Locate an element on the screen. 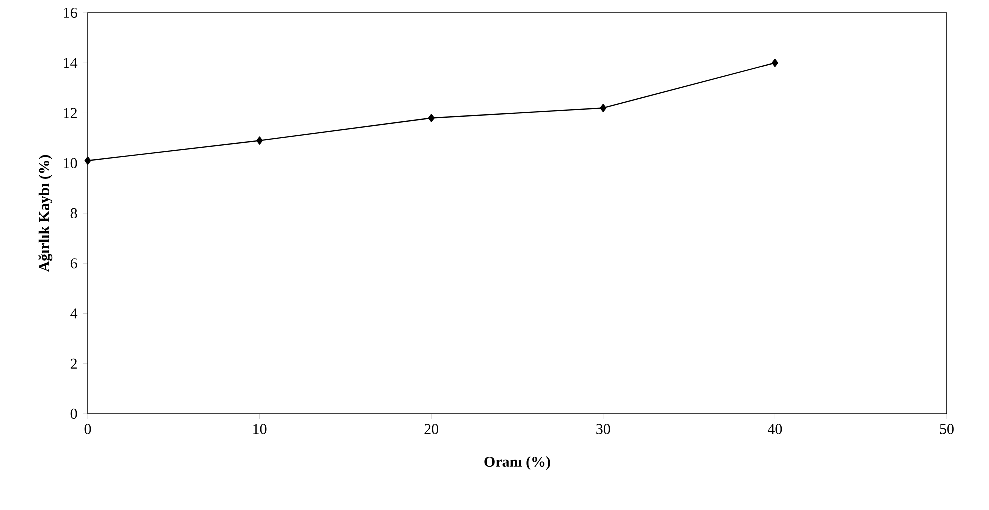 This screenshot has height=510, width=989. y-tick-label: 8 is located at coordinates (74, 213).